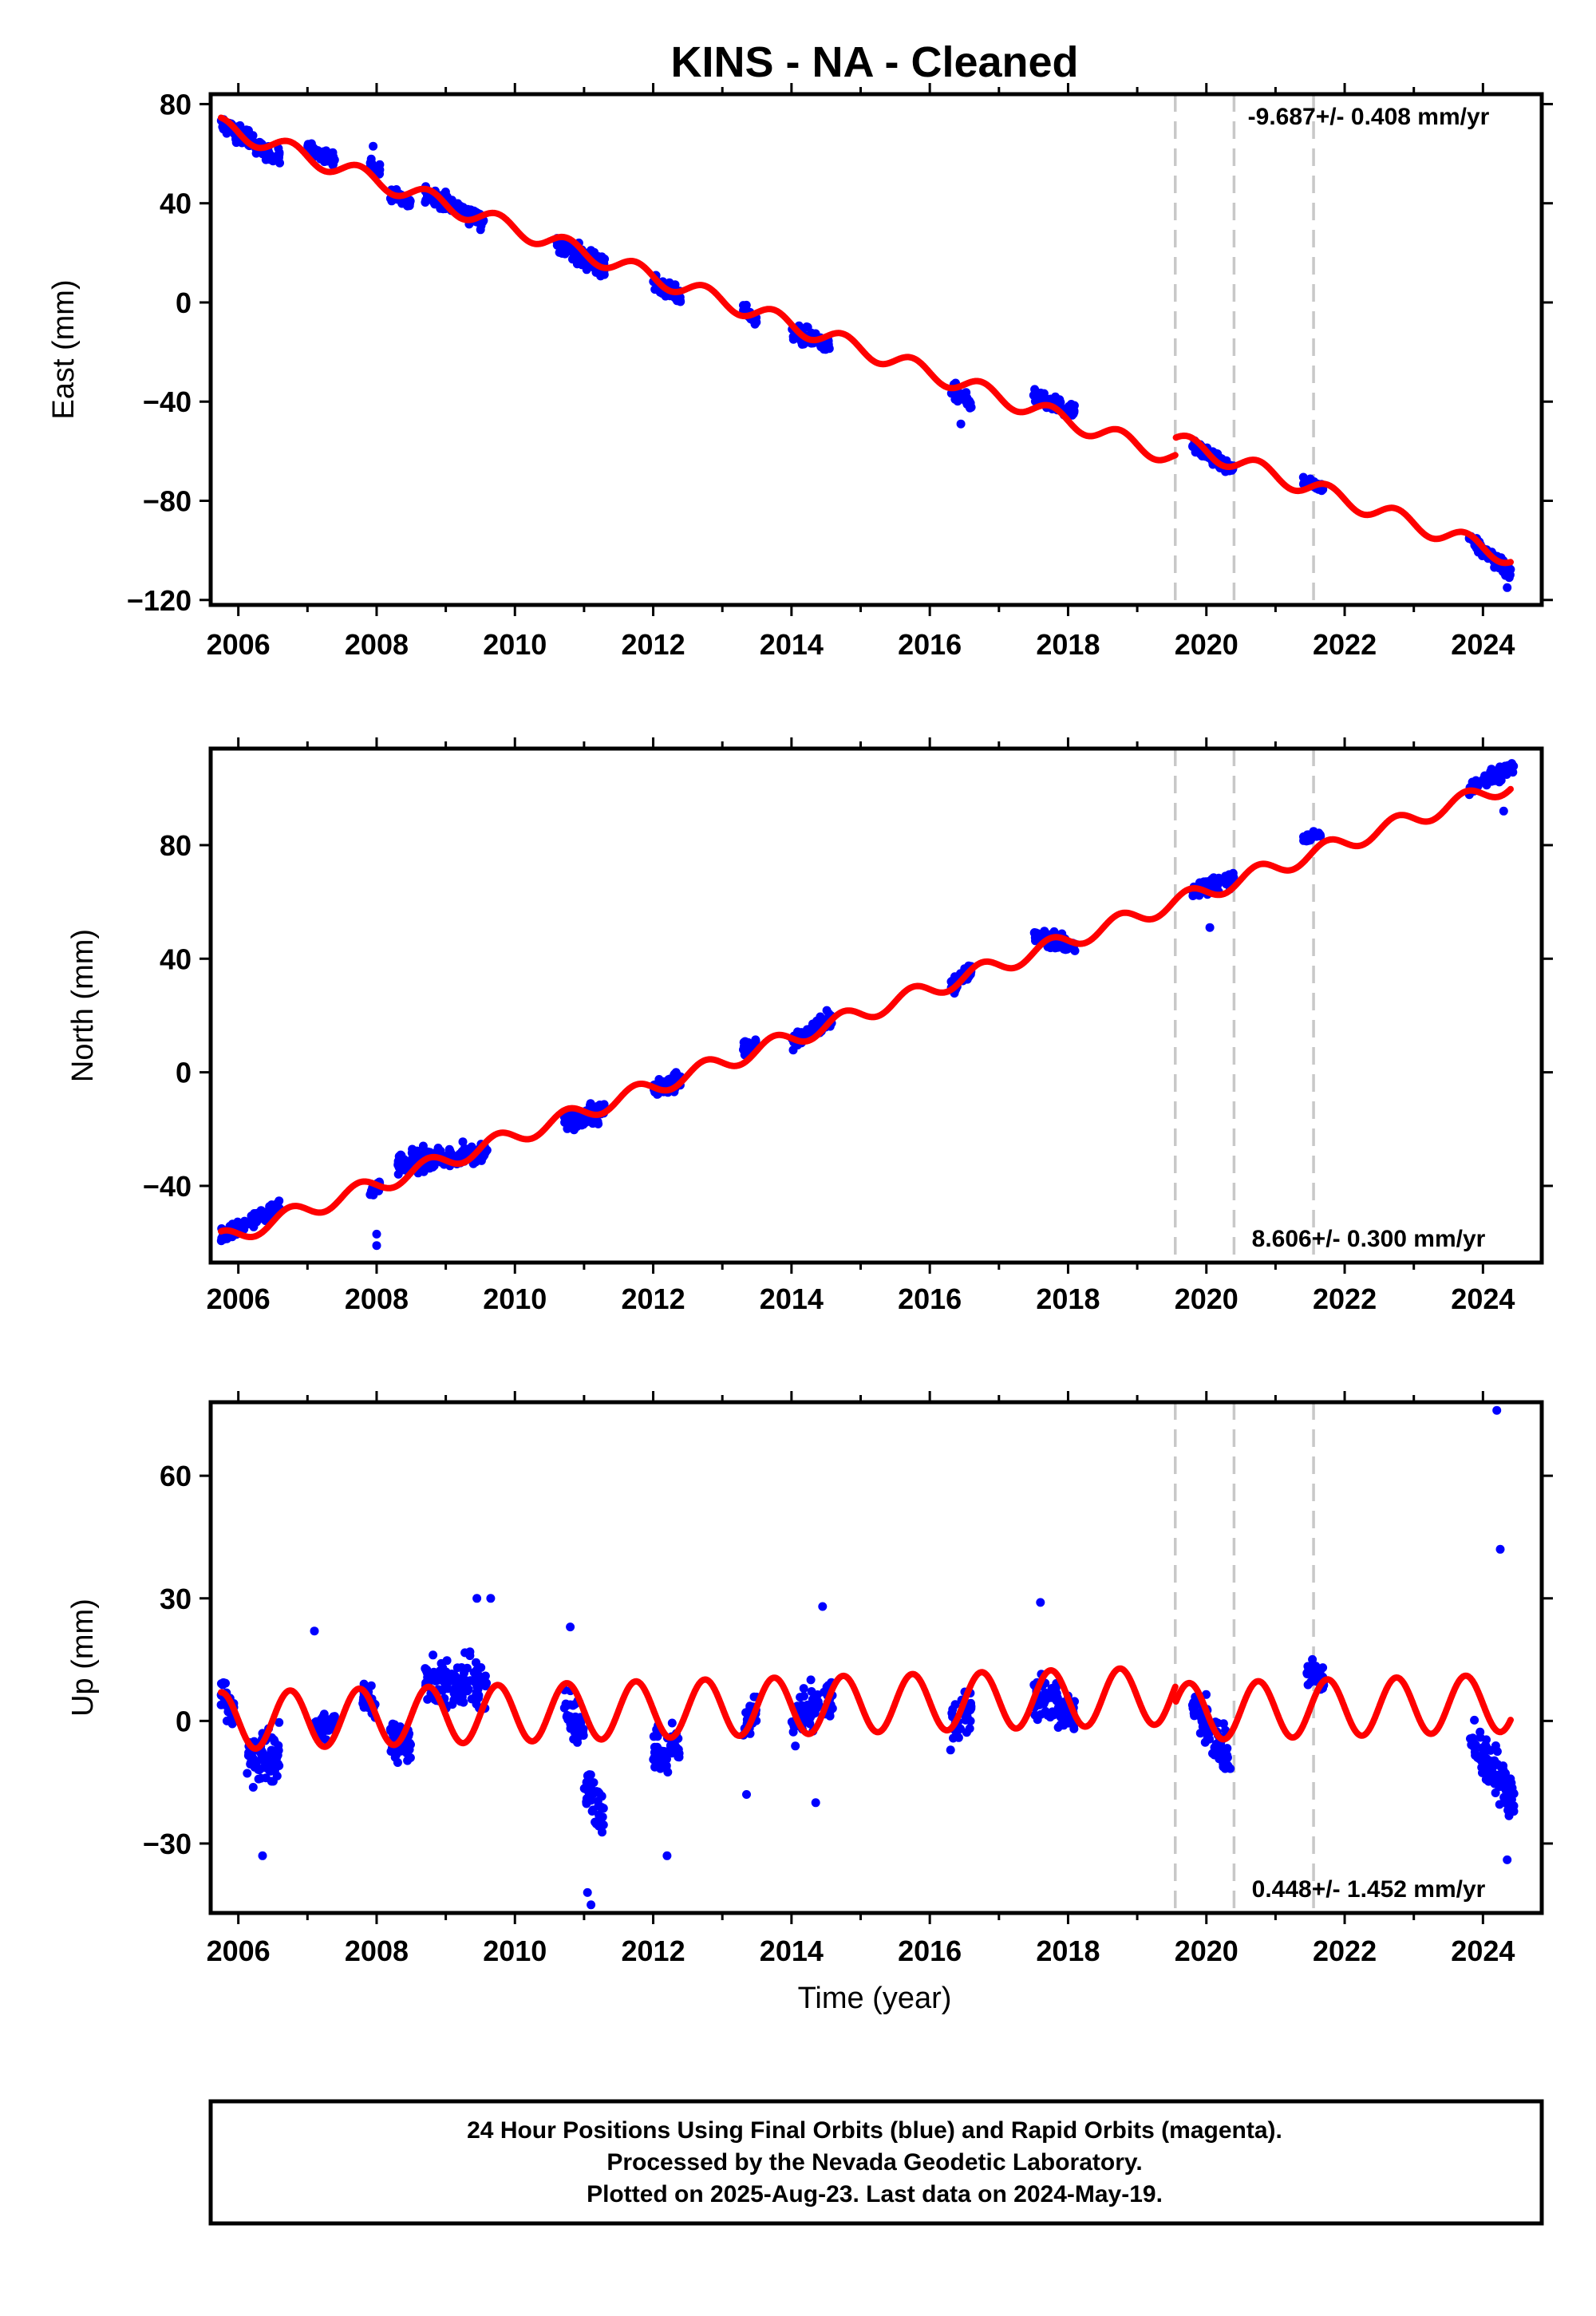 The width and height of the screenshot is (1596, 2316). What do you see at coordinates (1369, 1889) in the screenshot?
I see `rate-label: 0.448+/- 1.452 mm/yr` at bounding box center [1369, 1889].